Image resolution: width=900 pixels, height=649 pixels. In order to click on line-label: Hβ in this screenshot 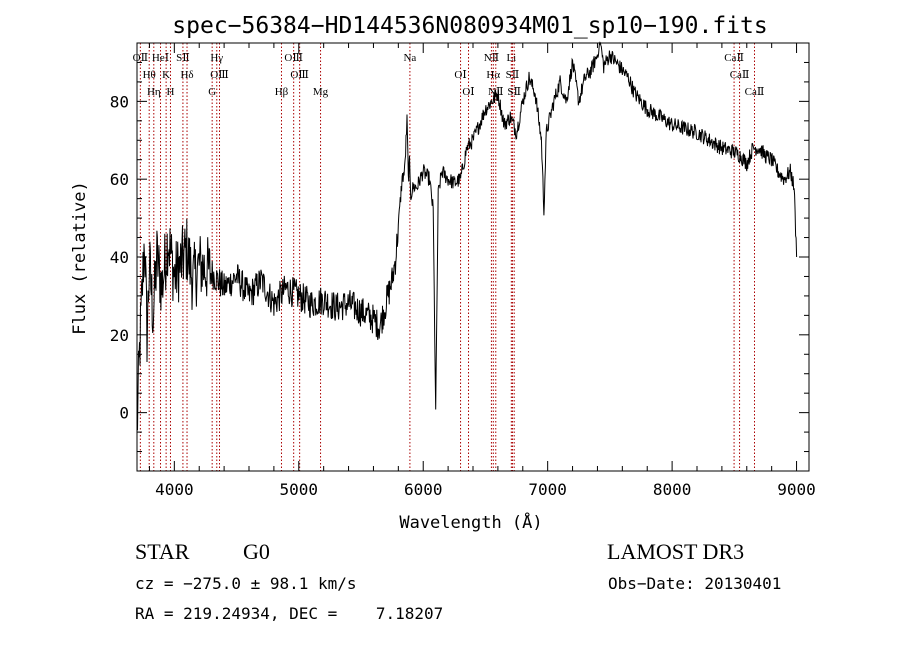, I will do `click(282, 92)`.